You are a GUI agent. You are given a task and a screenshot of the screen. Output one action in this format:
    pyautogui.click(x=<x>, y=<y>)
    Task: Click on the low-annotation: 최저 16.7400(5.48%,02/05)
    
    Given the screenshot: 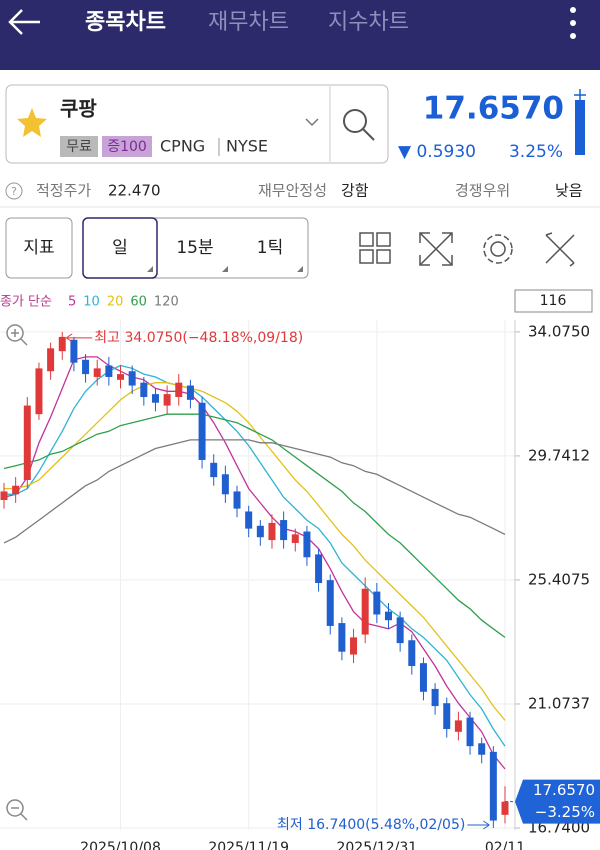 What is the action you would take?
    pyautogui.click(x=371, y=825)
    